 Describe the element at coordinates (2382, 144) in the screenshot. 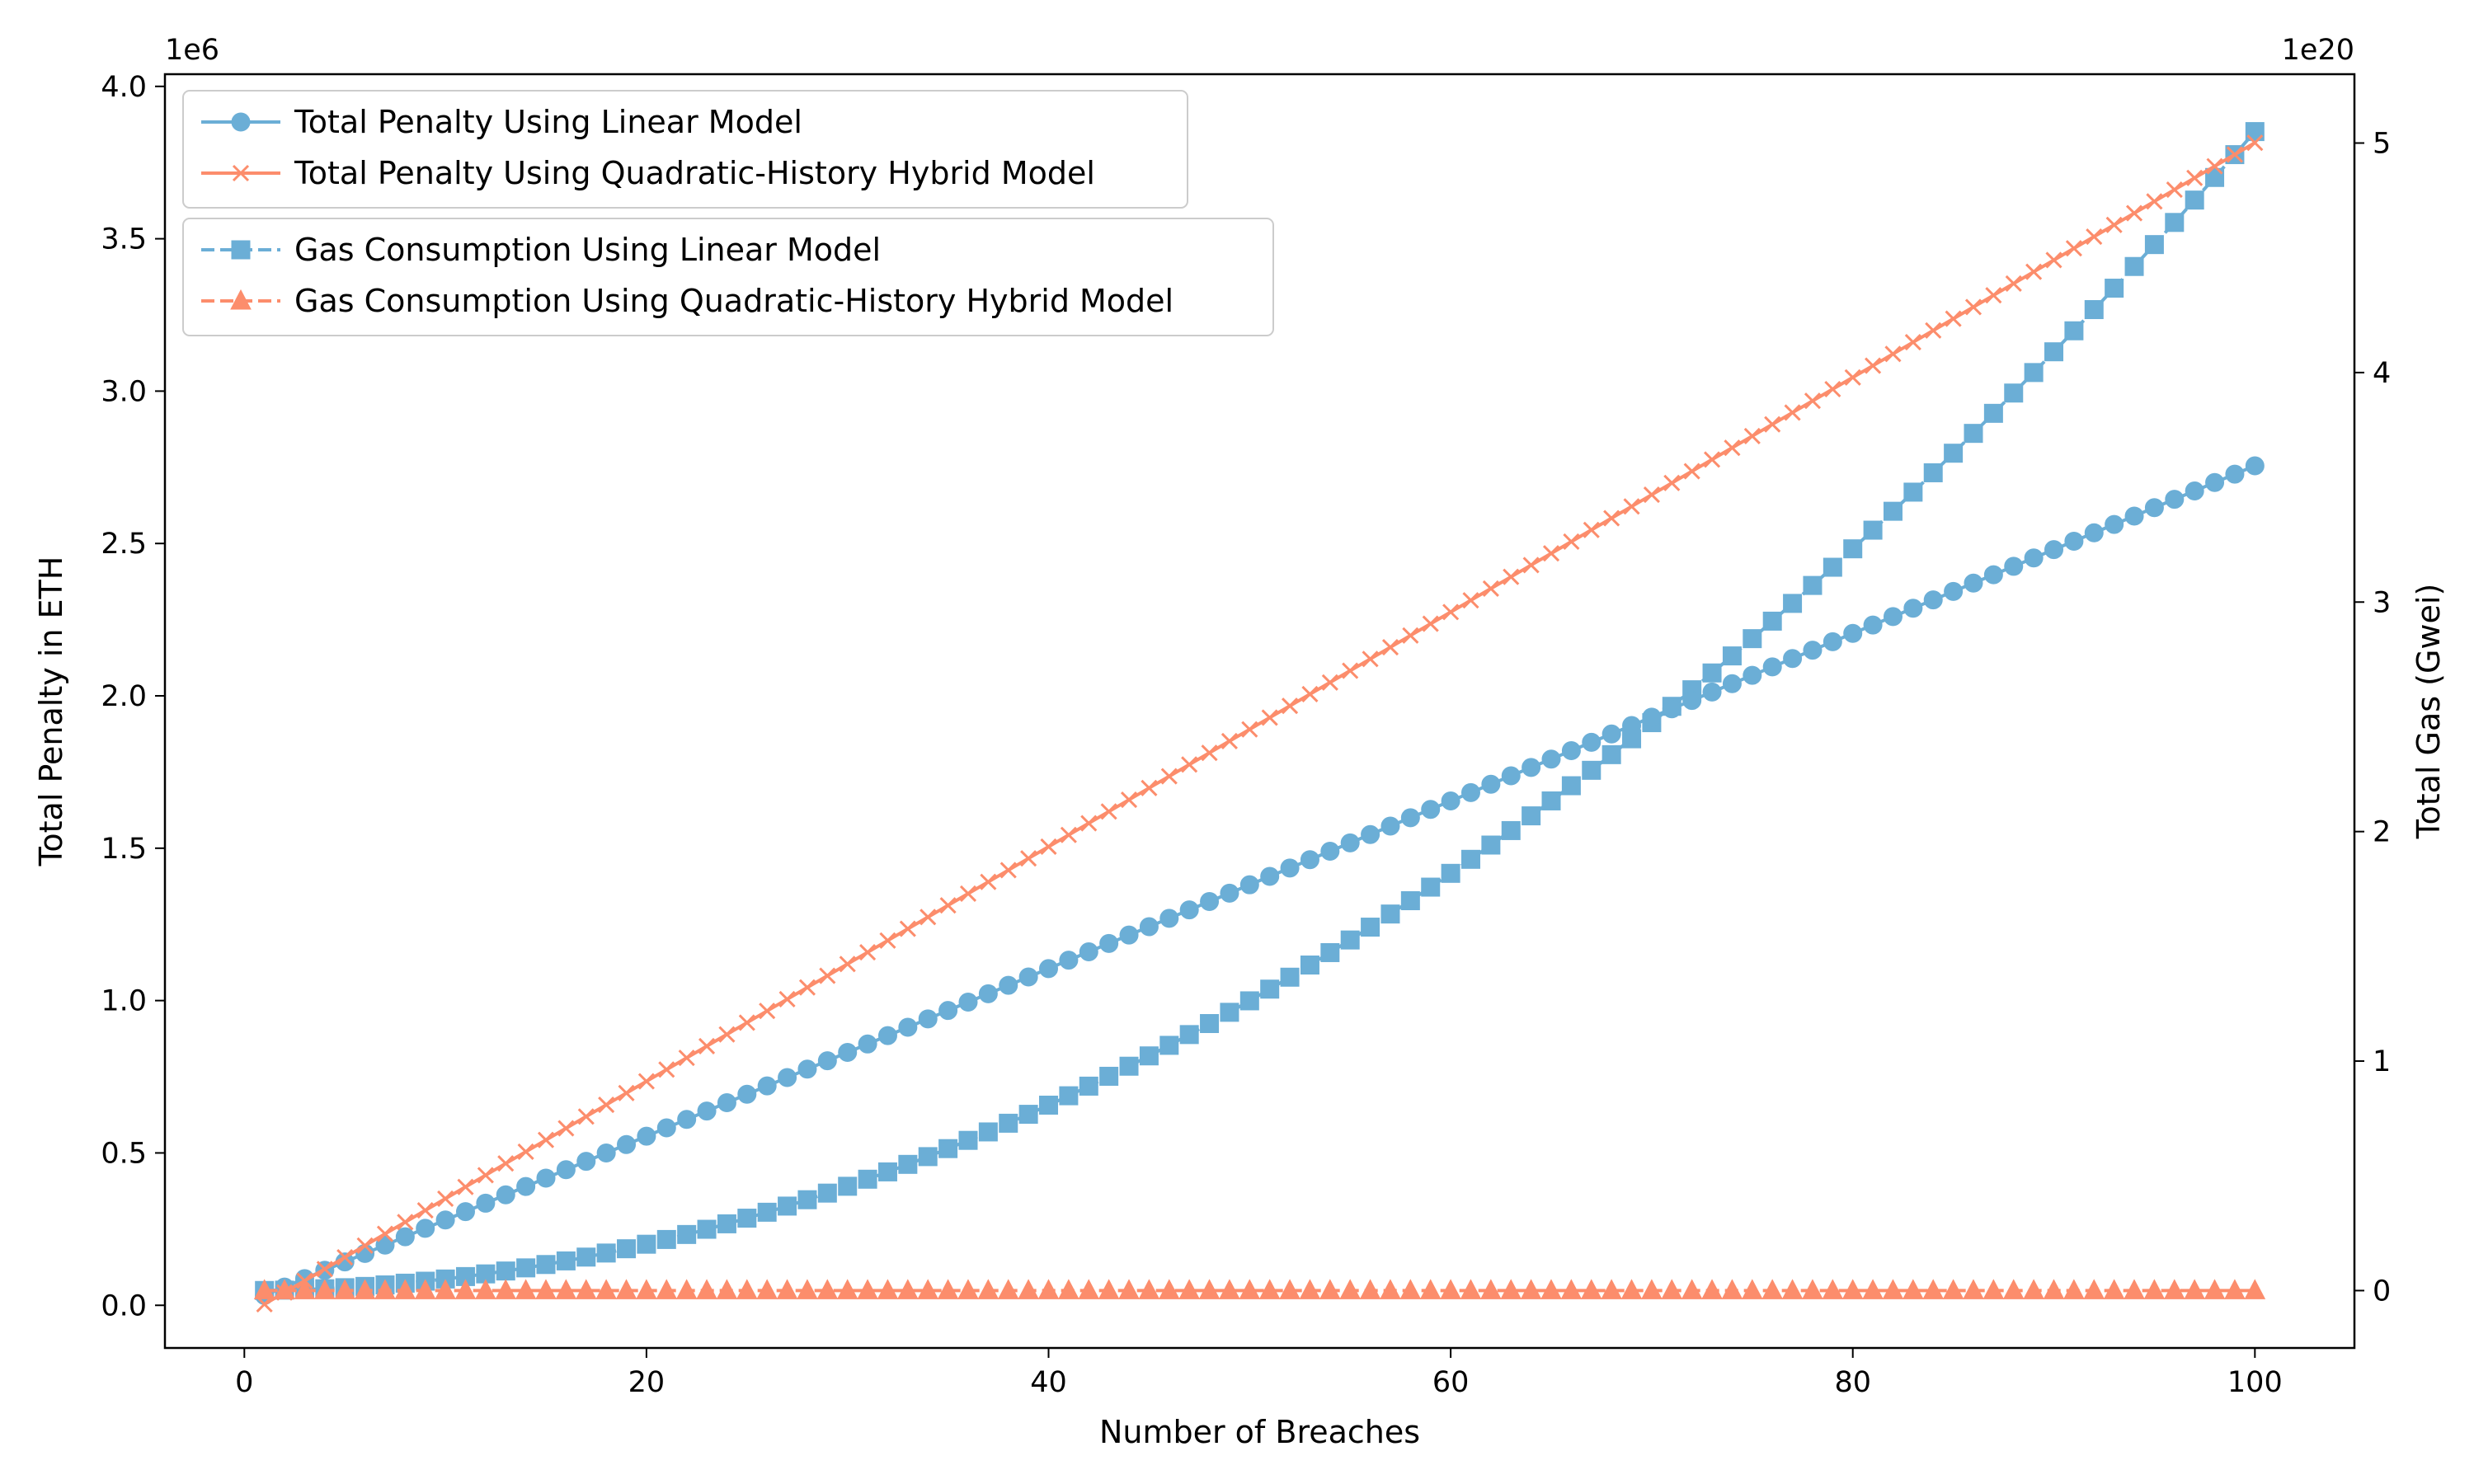

I see `y-right-tick-label: 5` at that location.